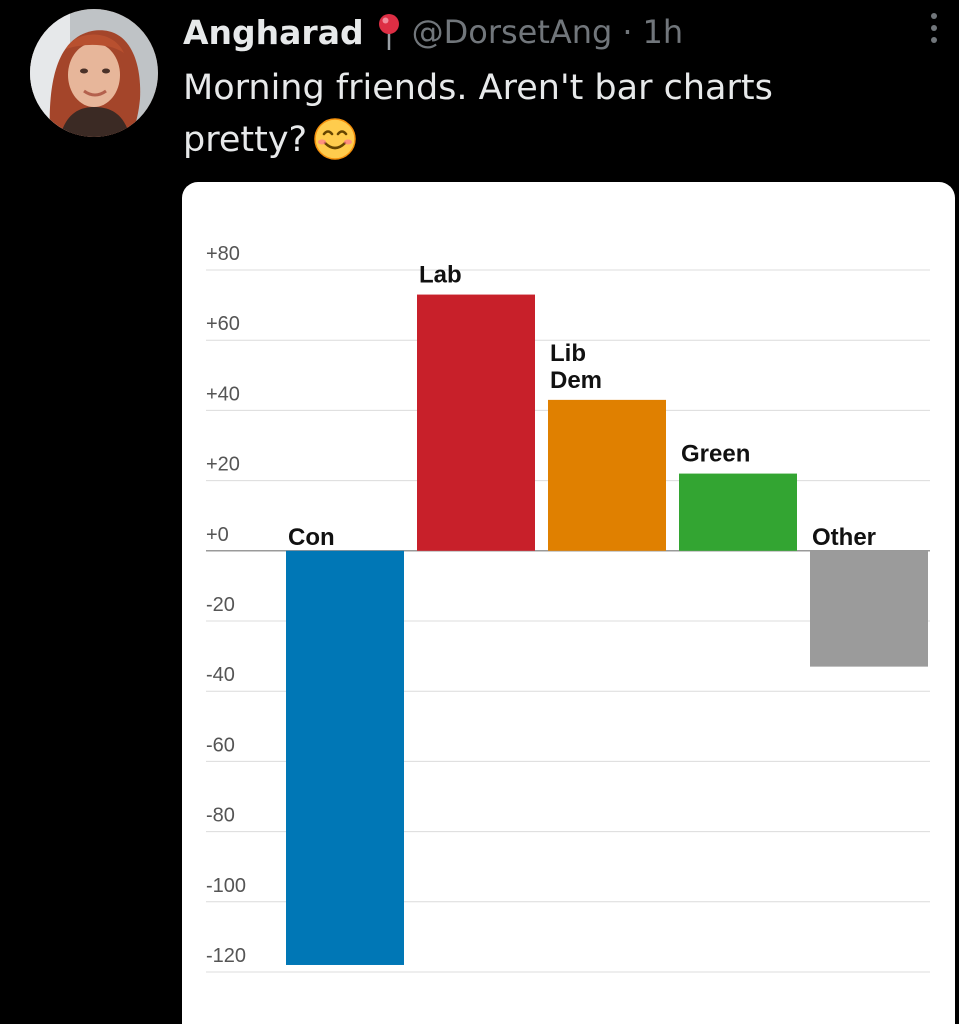 The height and width of the screenshot is (1024, 959). Describe the element at coordinates (934, 28) in the screenshot. I see `more-options-icon` at that location.